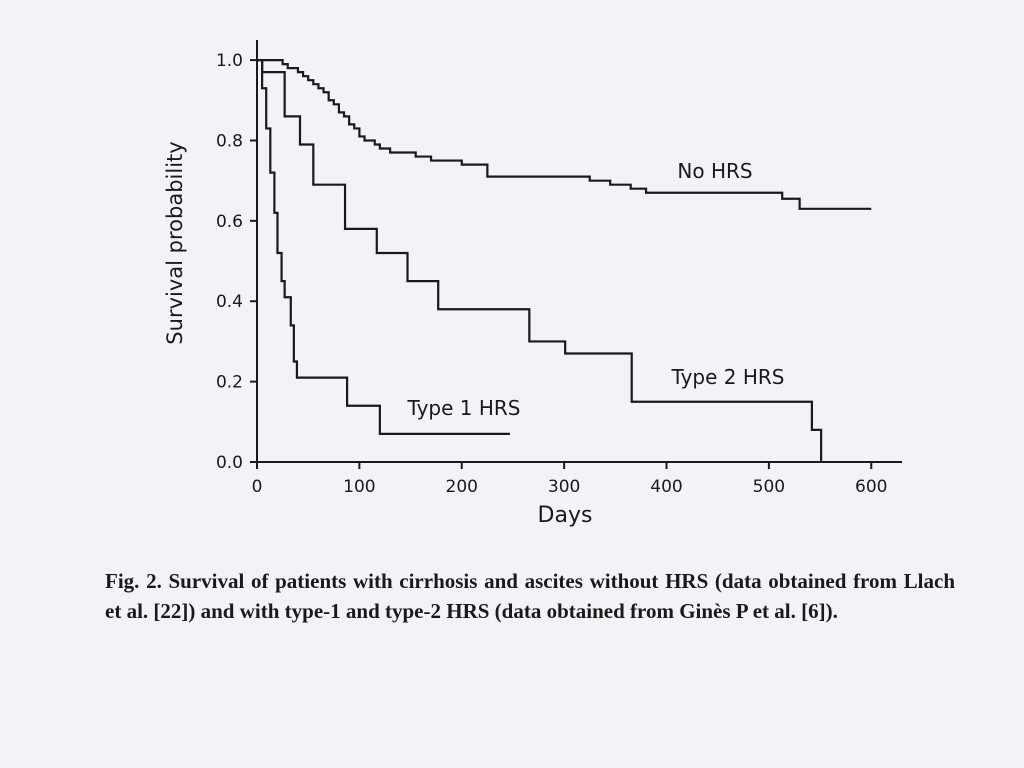  I want to click on y-tick-label: 0.6, so click(229, 222).